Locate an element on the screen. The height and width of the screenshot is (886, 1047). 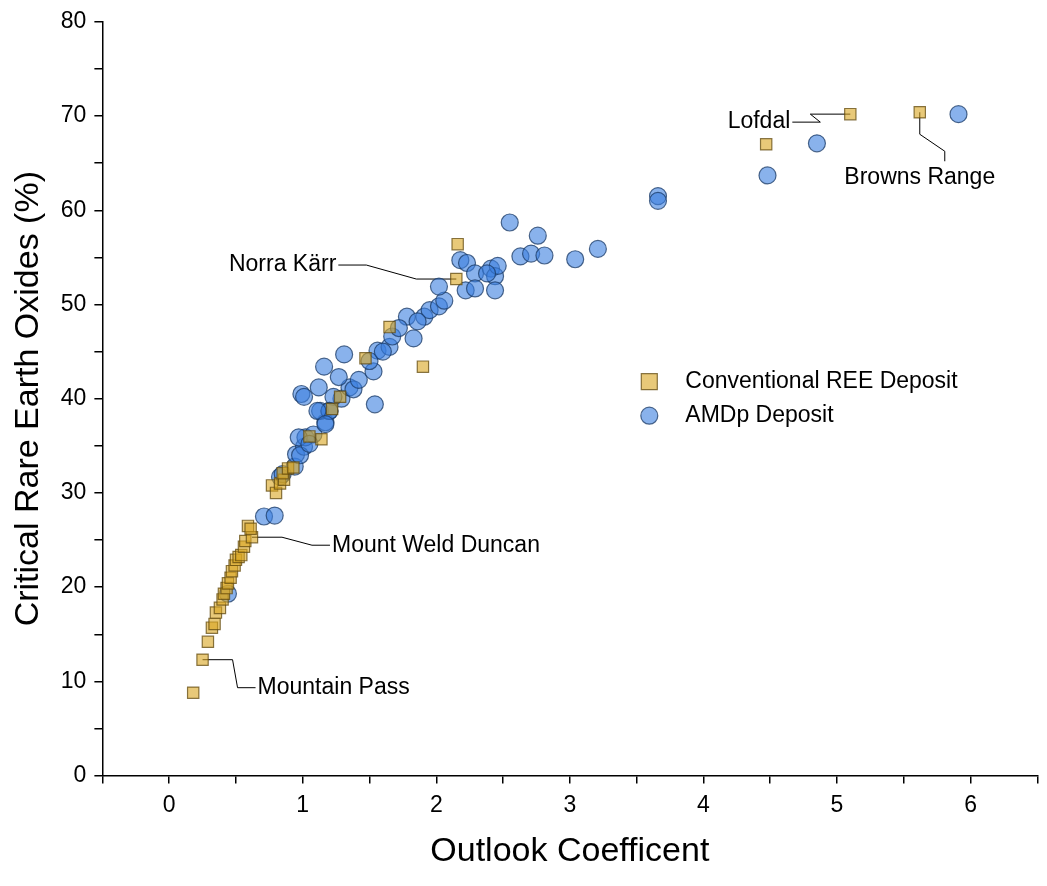
x-tick-label: 0 is located at coordinates (169, 803).